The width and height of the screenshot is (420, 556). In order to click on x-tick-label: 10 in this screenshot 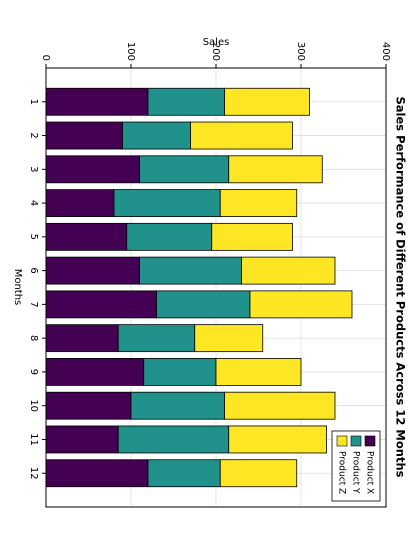, I will do `click(33, 405)`.